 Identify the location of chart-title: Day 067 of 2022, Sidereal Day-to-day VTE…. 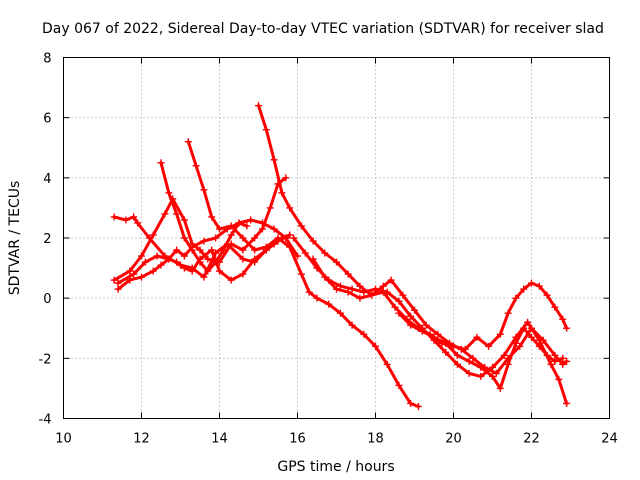
(323, 29).